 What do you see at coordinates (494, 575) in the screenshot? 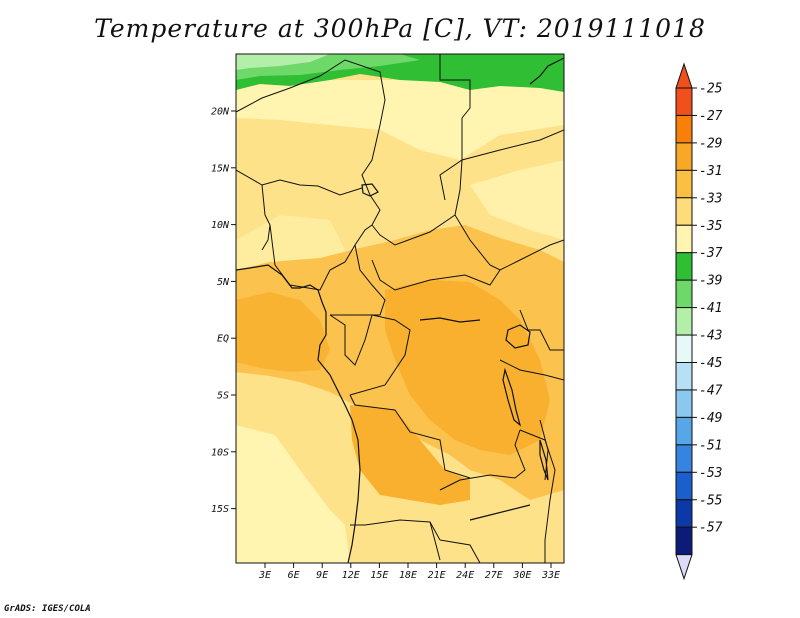
I see `lon-label: 27E` at bounding box center [494, 575].